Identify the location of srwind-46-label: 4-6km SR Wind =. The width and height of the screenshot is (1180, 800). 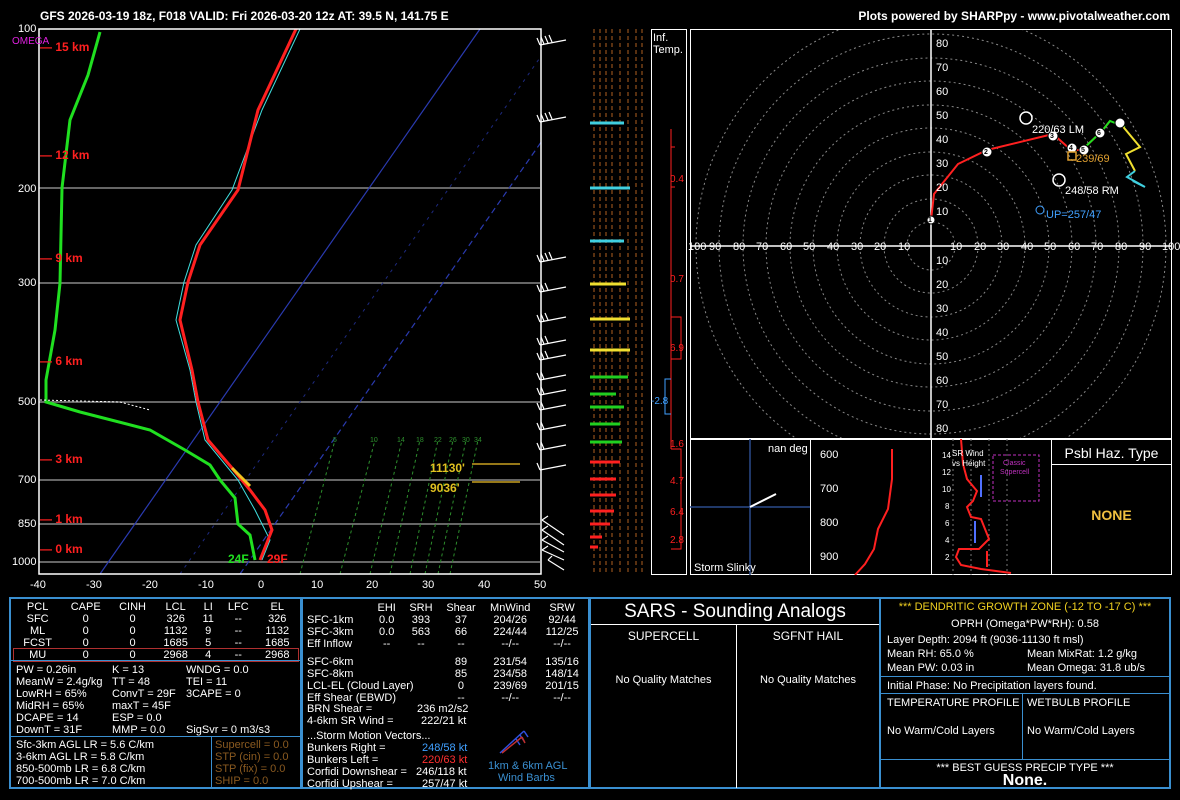
(350, 721).